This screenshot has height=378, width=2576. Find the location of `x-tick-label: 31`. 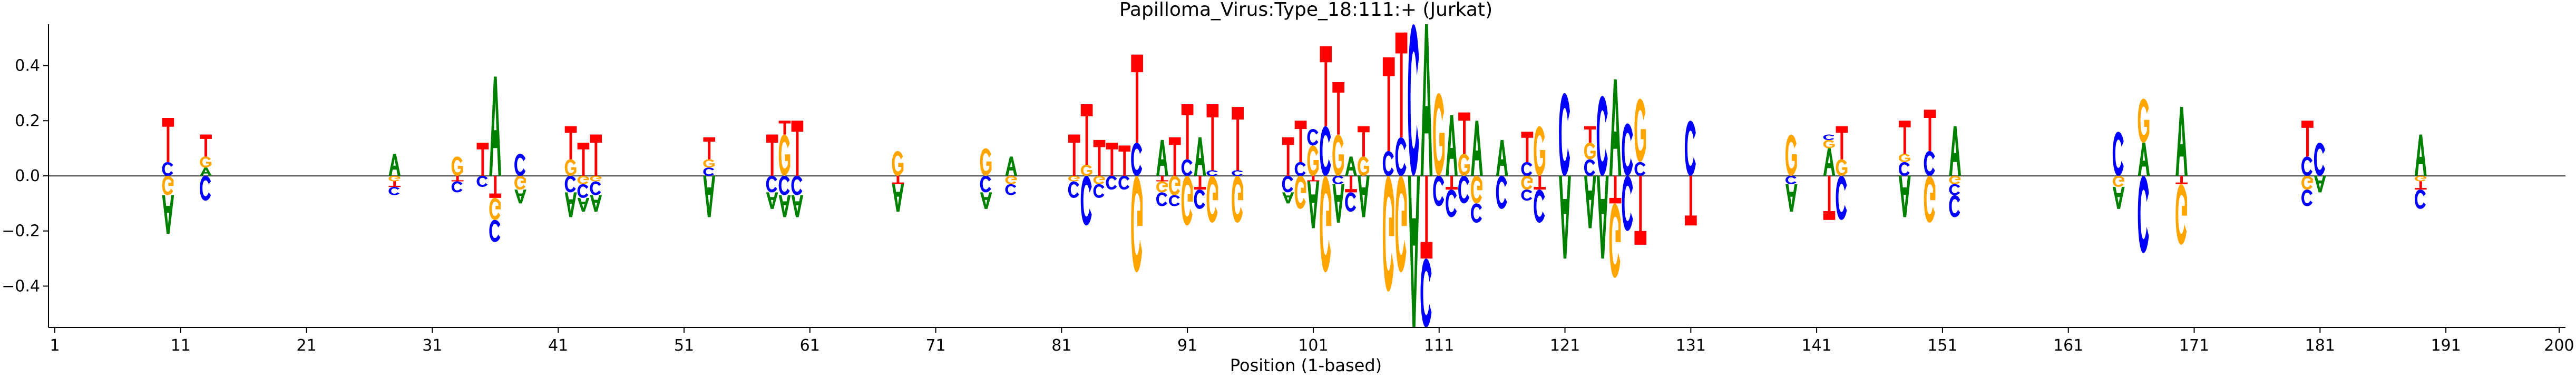

x-tick-label: 31 is located at coordinates (432, 345).